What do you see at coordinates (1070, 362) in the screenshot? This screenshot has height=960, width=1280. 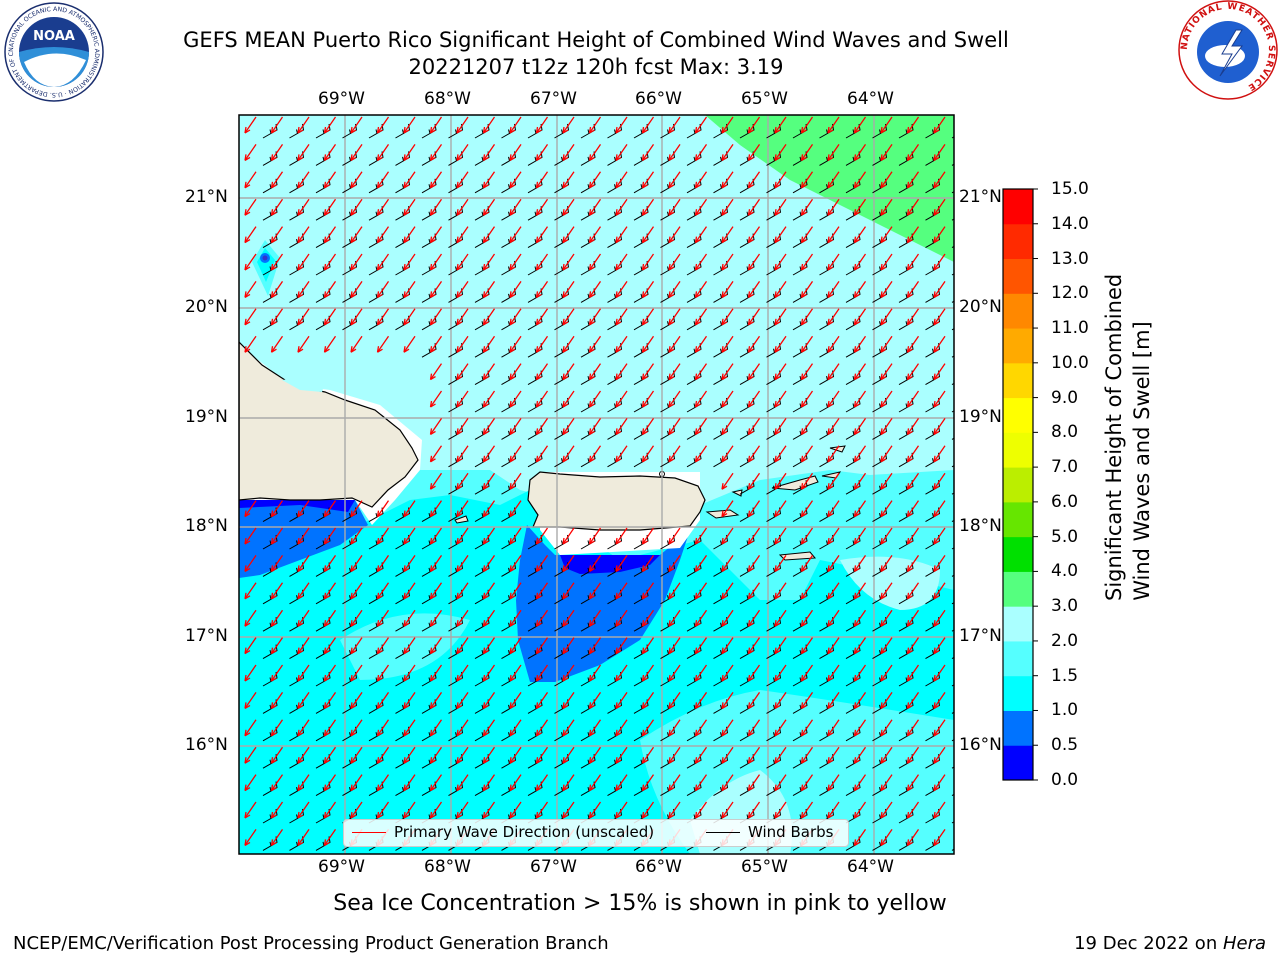 I see `colorbar-tick-label: 10.0` at bounding box center [1070, 362].